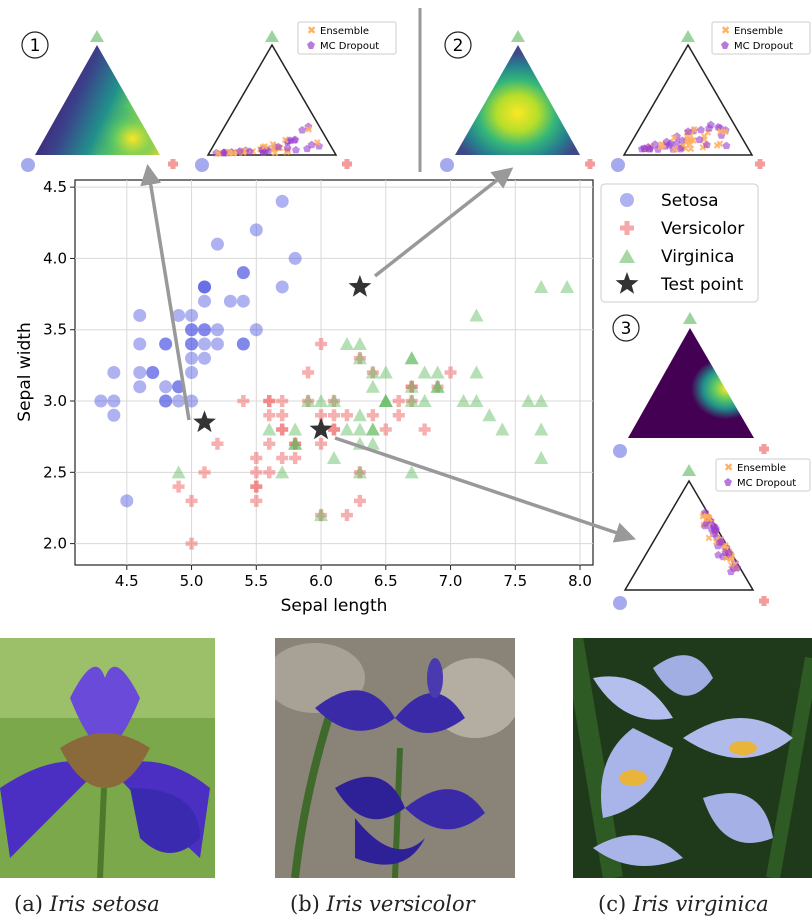  Describe the element at coordinates (104, 904) in the screenshot. I see `caption-a-species: Iris setosa` at that location.